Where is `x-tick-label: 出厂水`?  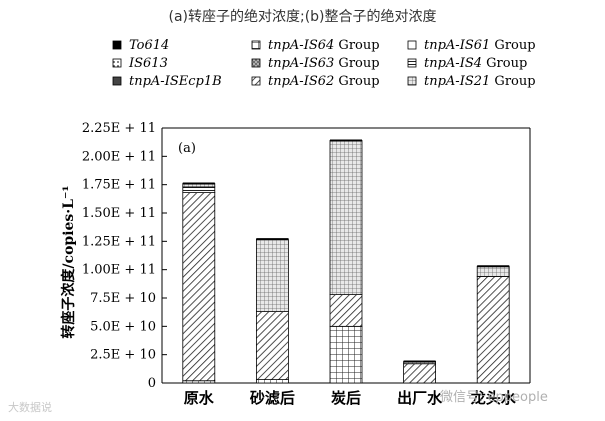
x-tick-label: 出厂水 is located at coordinates (420, 398).